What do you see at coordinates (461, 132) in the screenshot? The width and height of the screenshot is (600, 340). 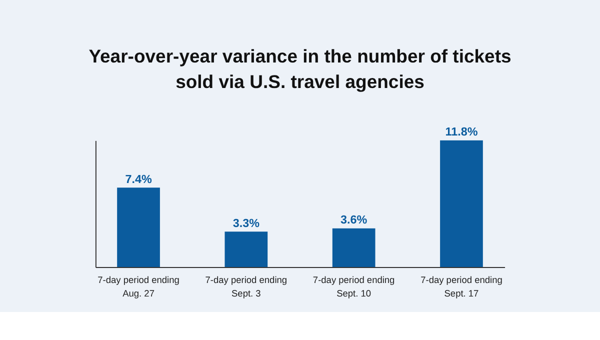 I see `data-label: 11.8%` at bounding box center [461, 132].